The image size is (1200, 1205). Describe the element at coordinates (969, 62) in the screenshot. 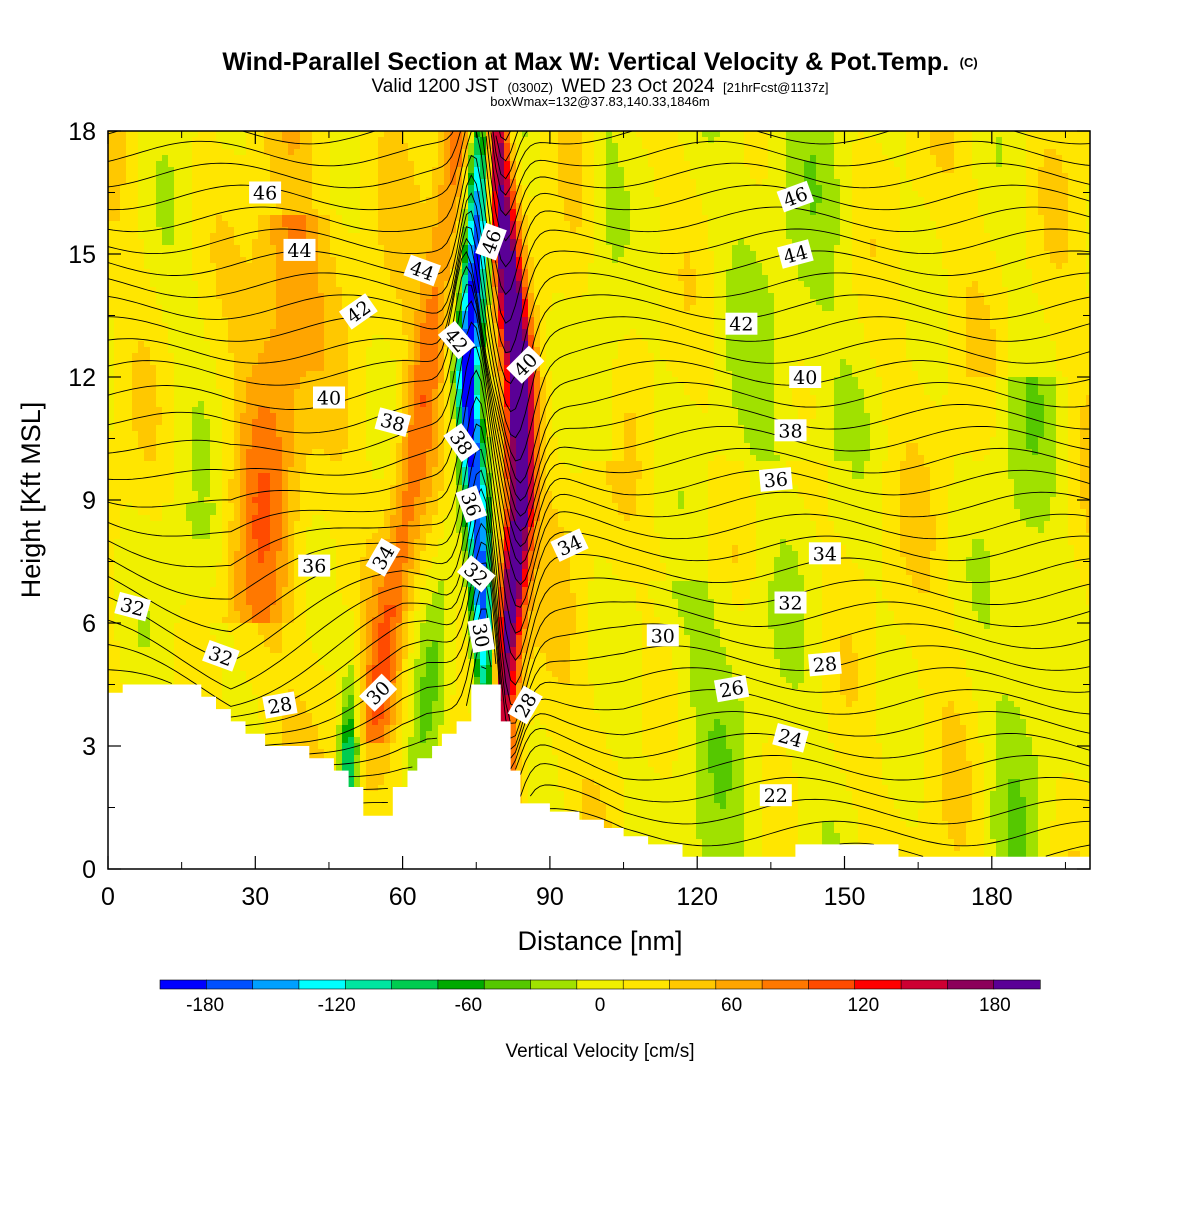

I see `chart-title-copyright: (C)` at that location.